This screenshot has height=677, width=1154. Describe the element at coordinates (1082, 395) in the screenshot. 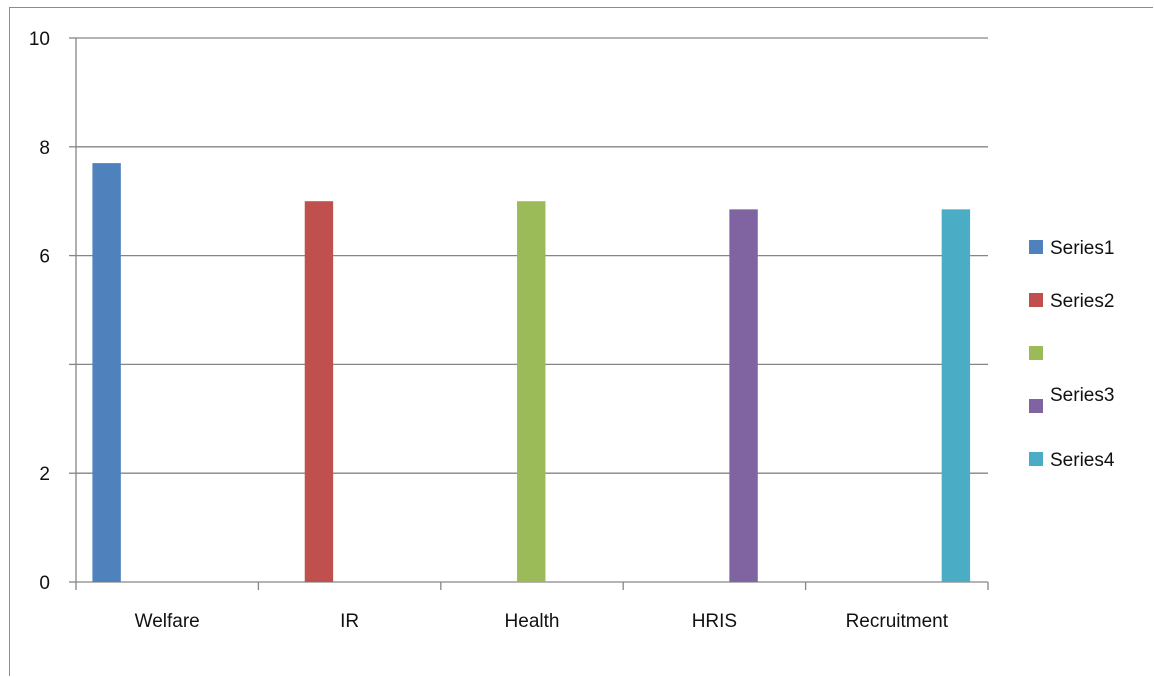

I see `legend-label: Series3` at that location.